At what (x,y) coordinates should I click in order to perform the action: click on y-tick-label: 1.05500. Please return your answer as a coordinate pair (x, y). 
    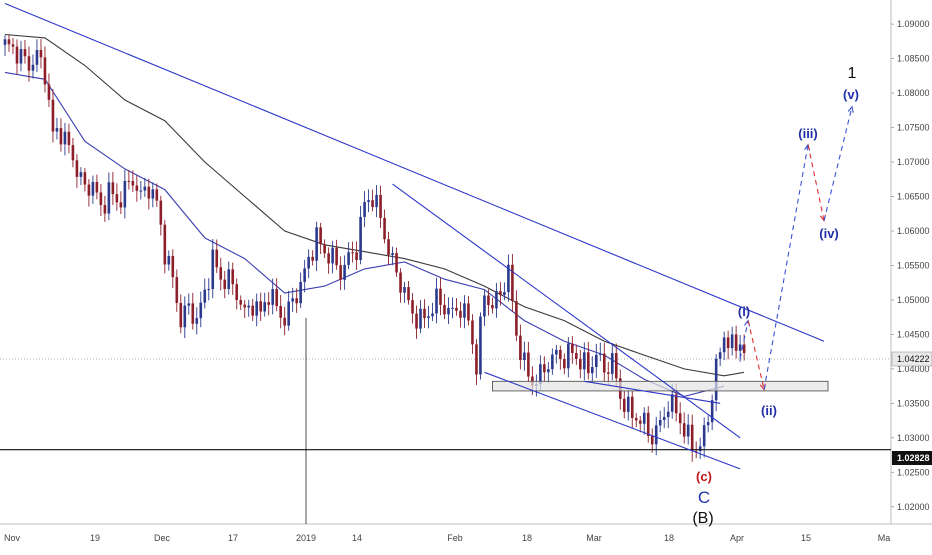
    Looking at the image, I should click on (913, 265).